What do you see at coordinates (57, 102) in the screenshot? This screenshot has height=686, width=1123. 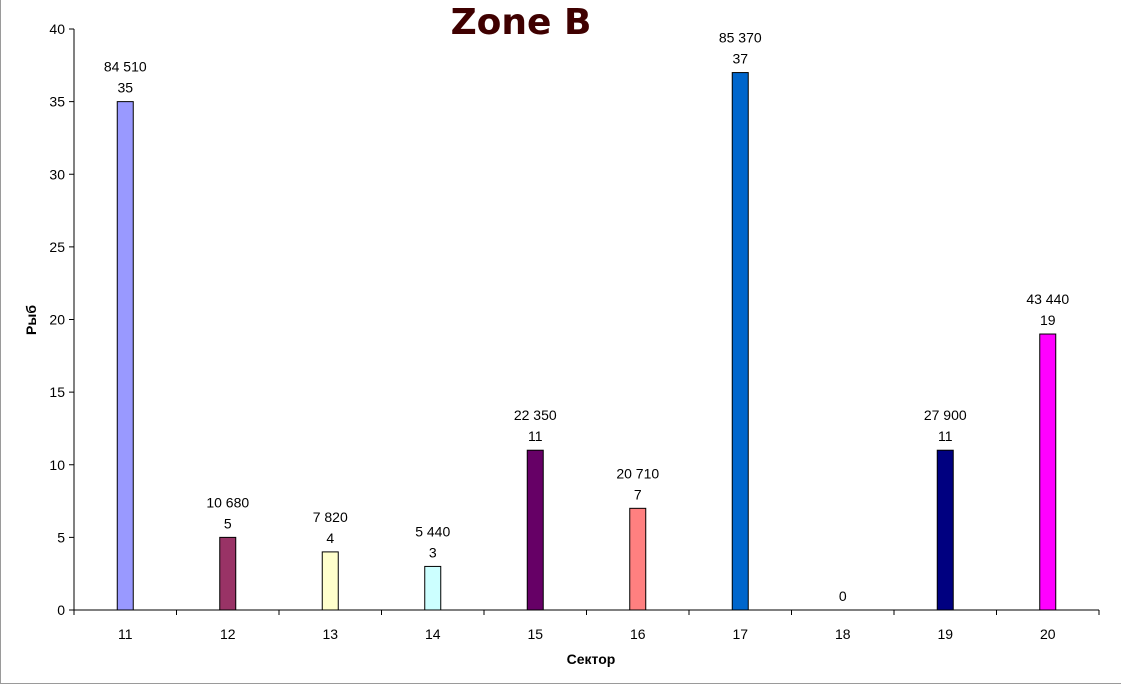 I see `y-tick-label: 35` at bounding box center [57, 102].